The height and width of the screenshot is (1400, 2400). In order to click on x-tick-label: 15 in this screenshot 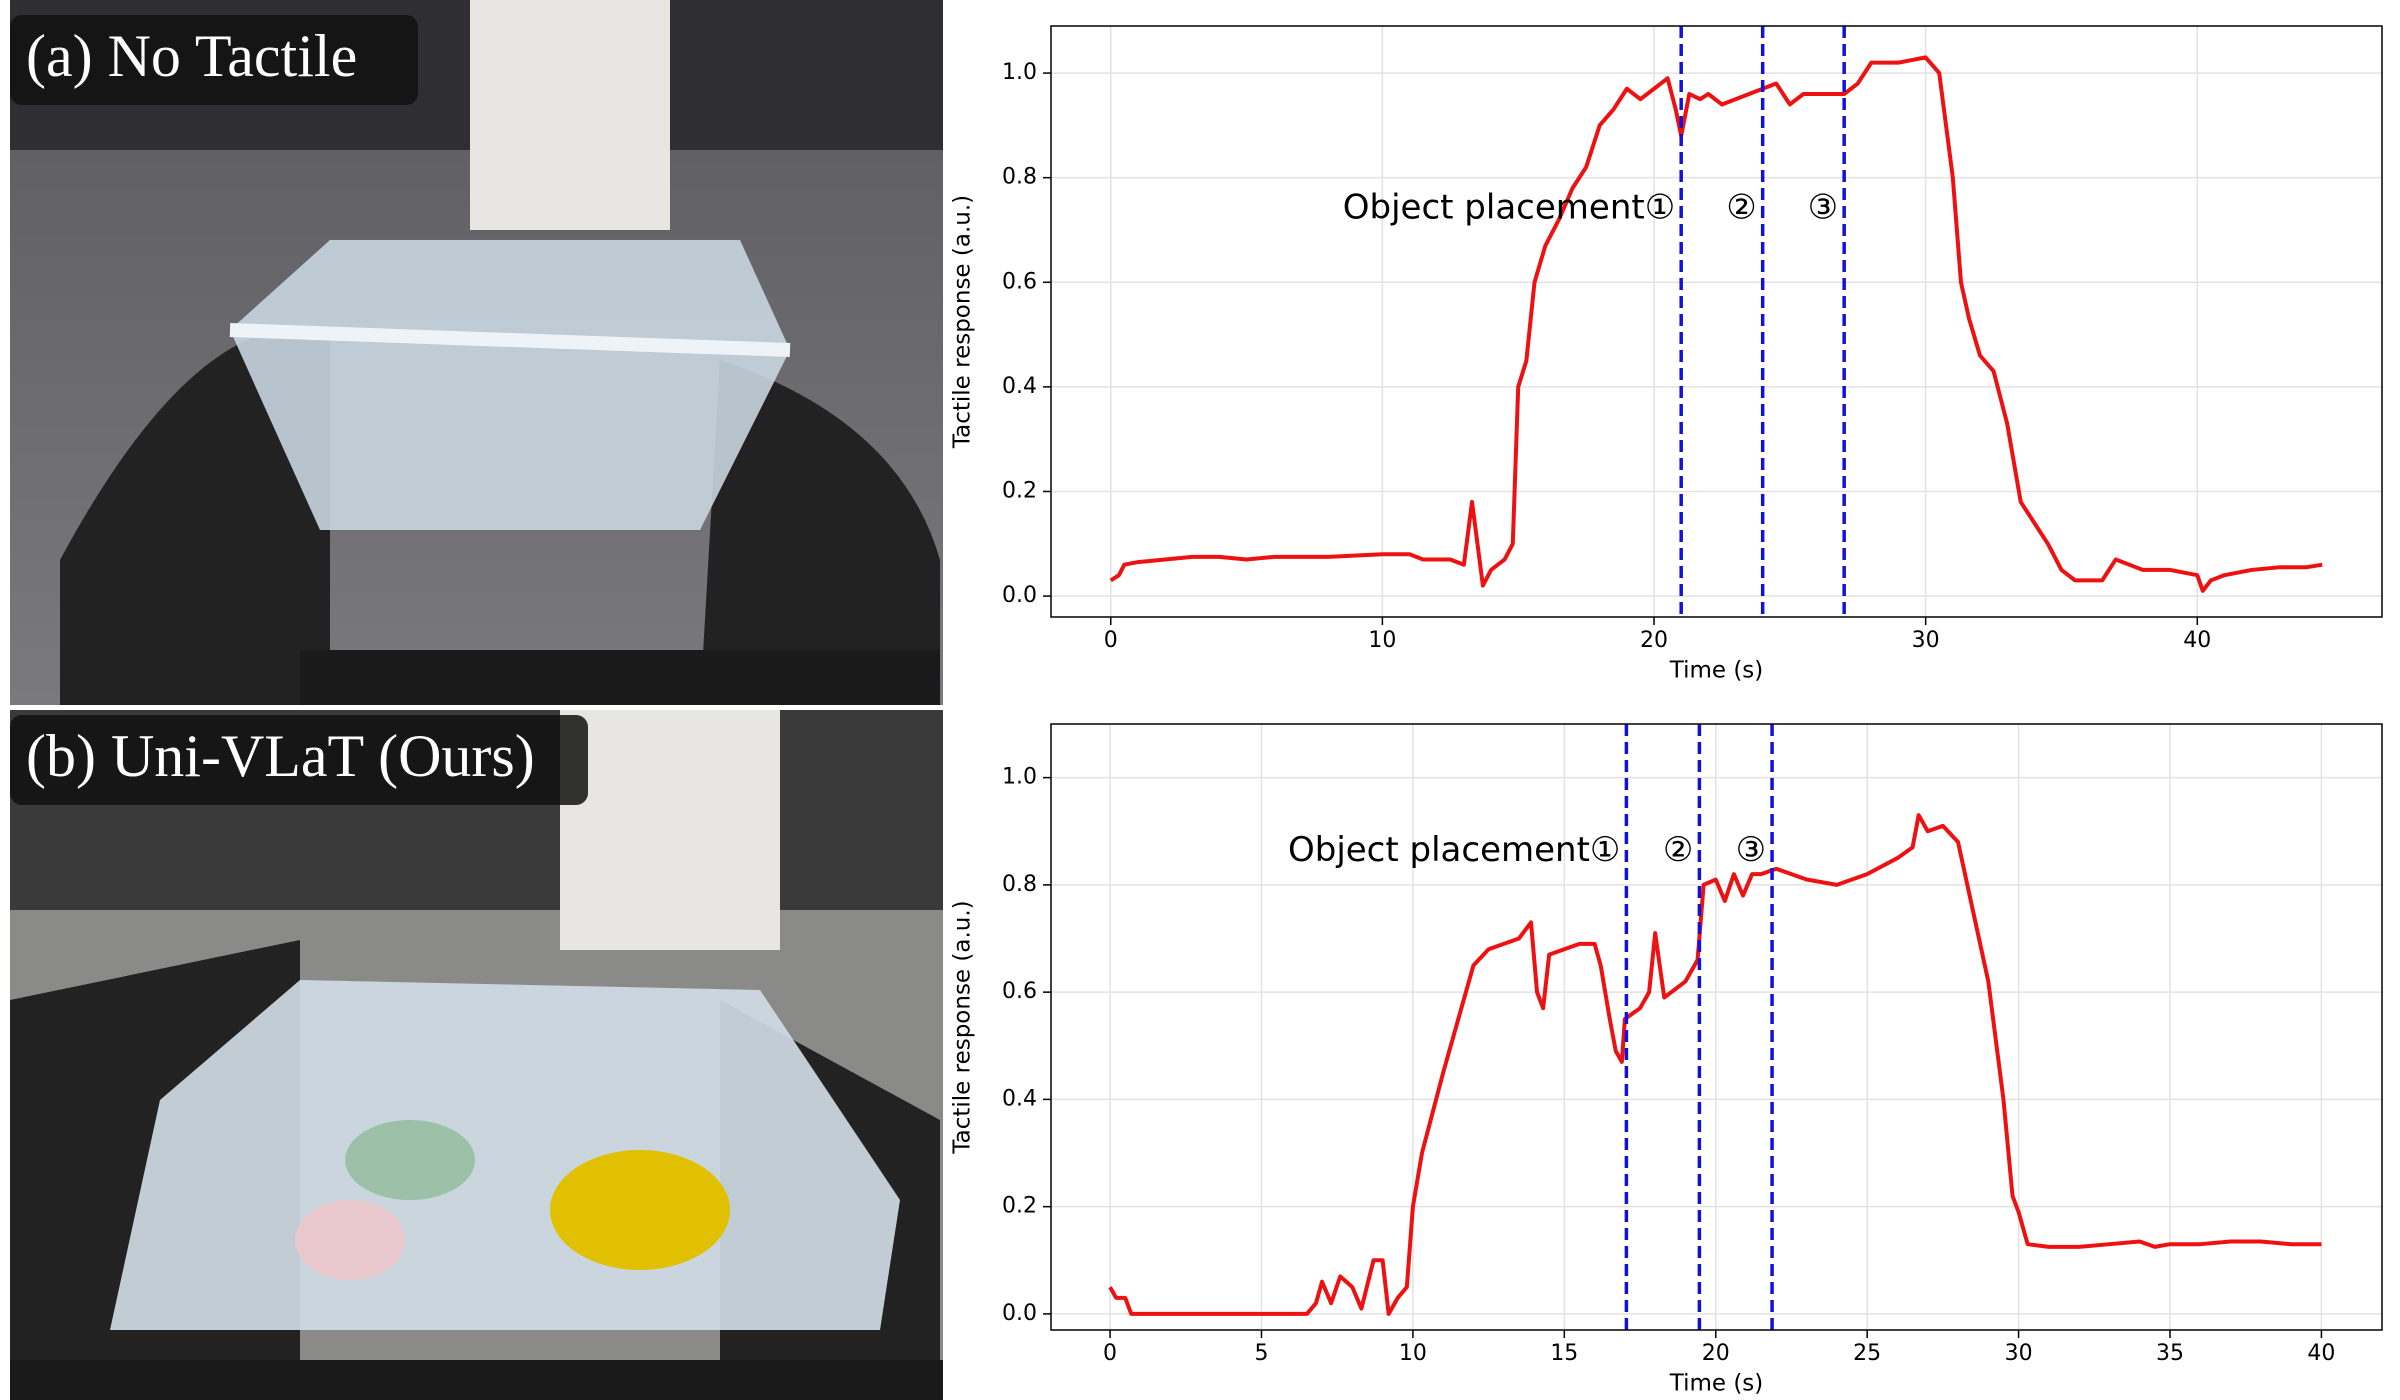, I will do `click(1564, 1353)`.